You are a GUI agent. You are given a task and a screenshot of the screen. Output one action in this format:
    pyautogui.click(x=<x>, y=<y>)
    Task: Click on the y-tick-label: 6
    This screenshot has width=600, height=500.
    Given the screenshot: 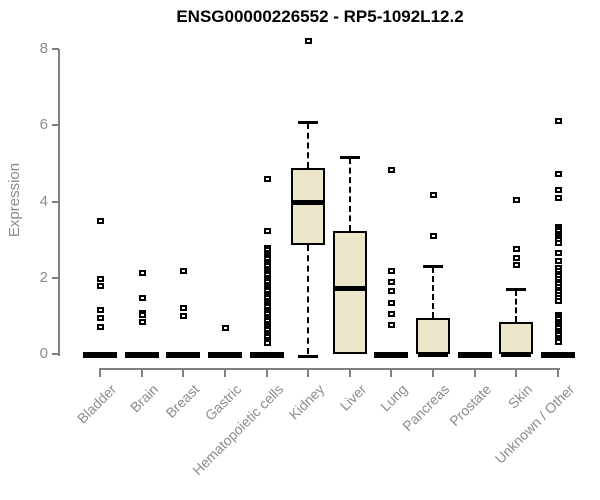 What is the action you would take?
    pyautogui.click(x=43, y=125)
    